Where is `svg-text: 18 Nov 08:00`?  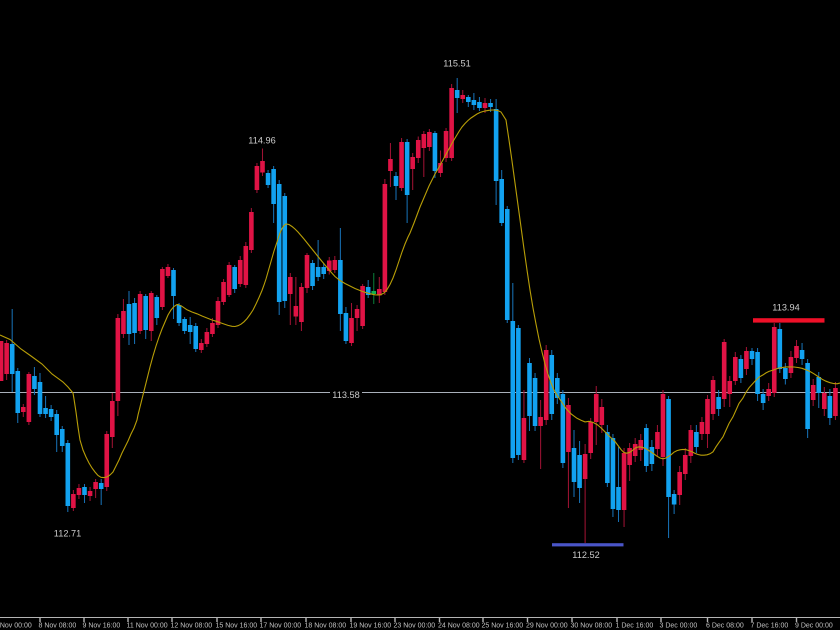
svg-text: 18 Nov 08:00 is located at coordinates (326, 626).